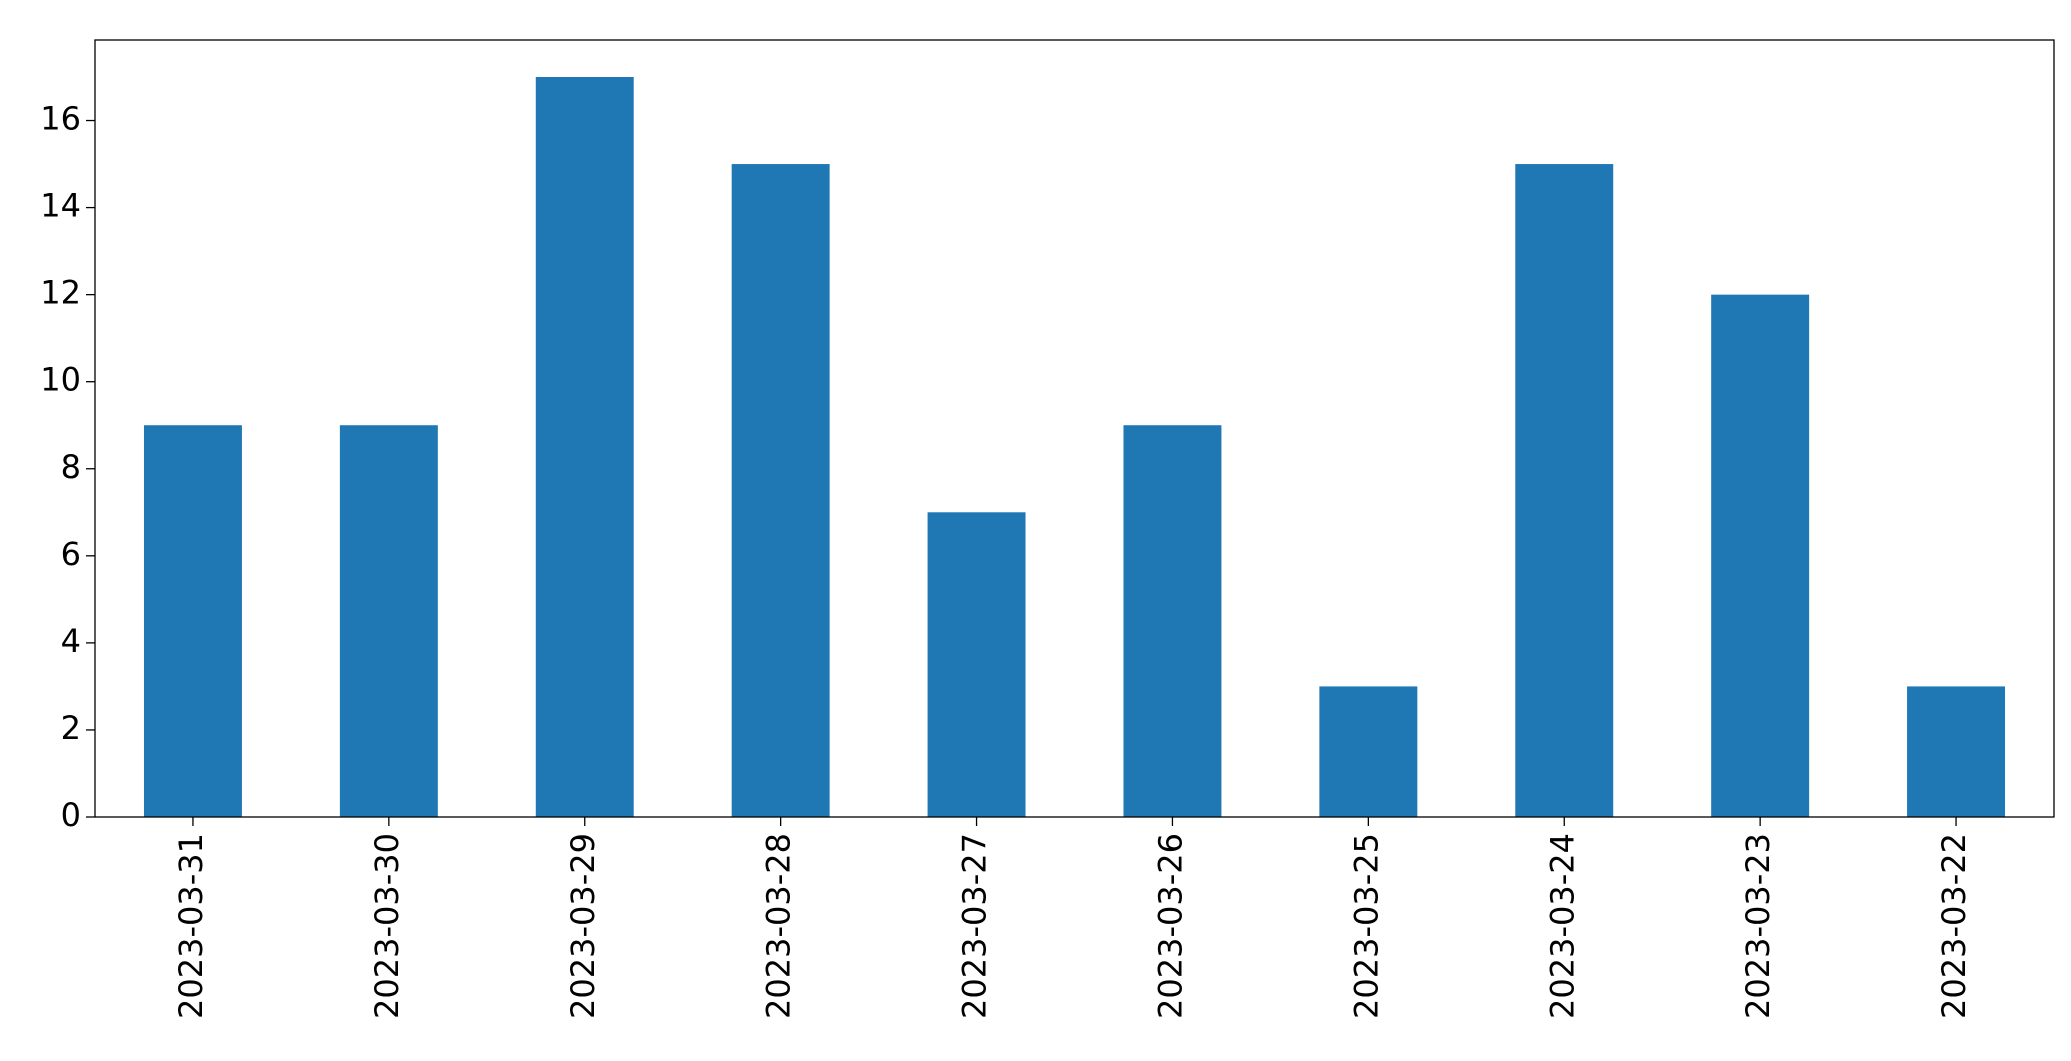  What do you see at coordinates (60, 380) in the screenshot?
I see `y-tick-label: 10` at bounding box center [60, 380].